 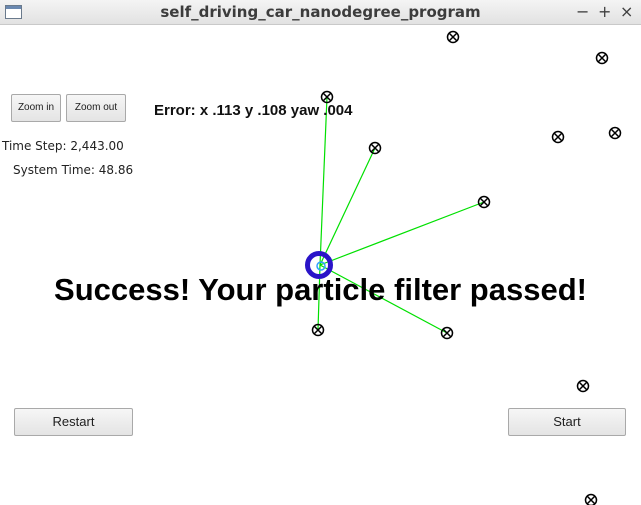 I want to click on app-window-icon, so click(x=13, y=12).